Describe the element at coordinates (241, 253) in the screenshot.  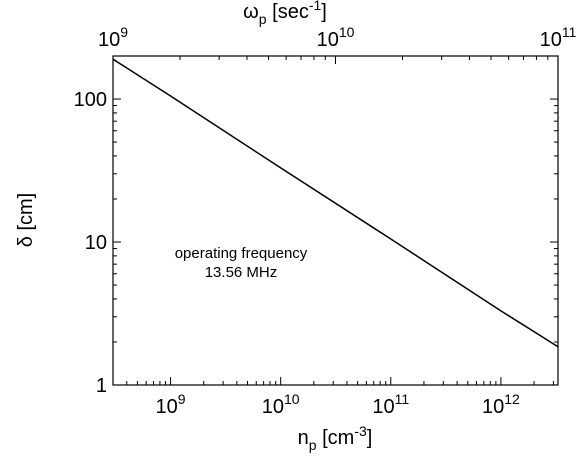
I see `annotation-line-1: operating frequency` at that location.